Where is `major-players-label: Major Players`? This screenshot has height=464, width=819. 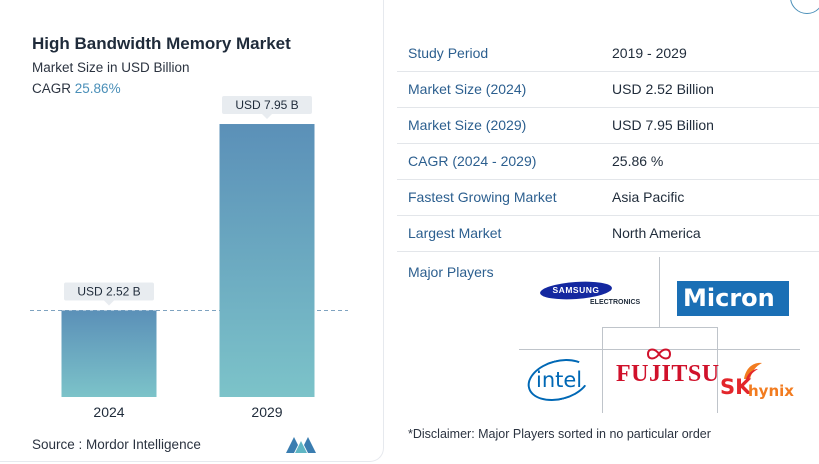 major-players-label: Major Players is located at coordinates (451, 272).